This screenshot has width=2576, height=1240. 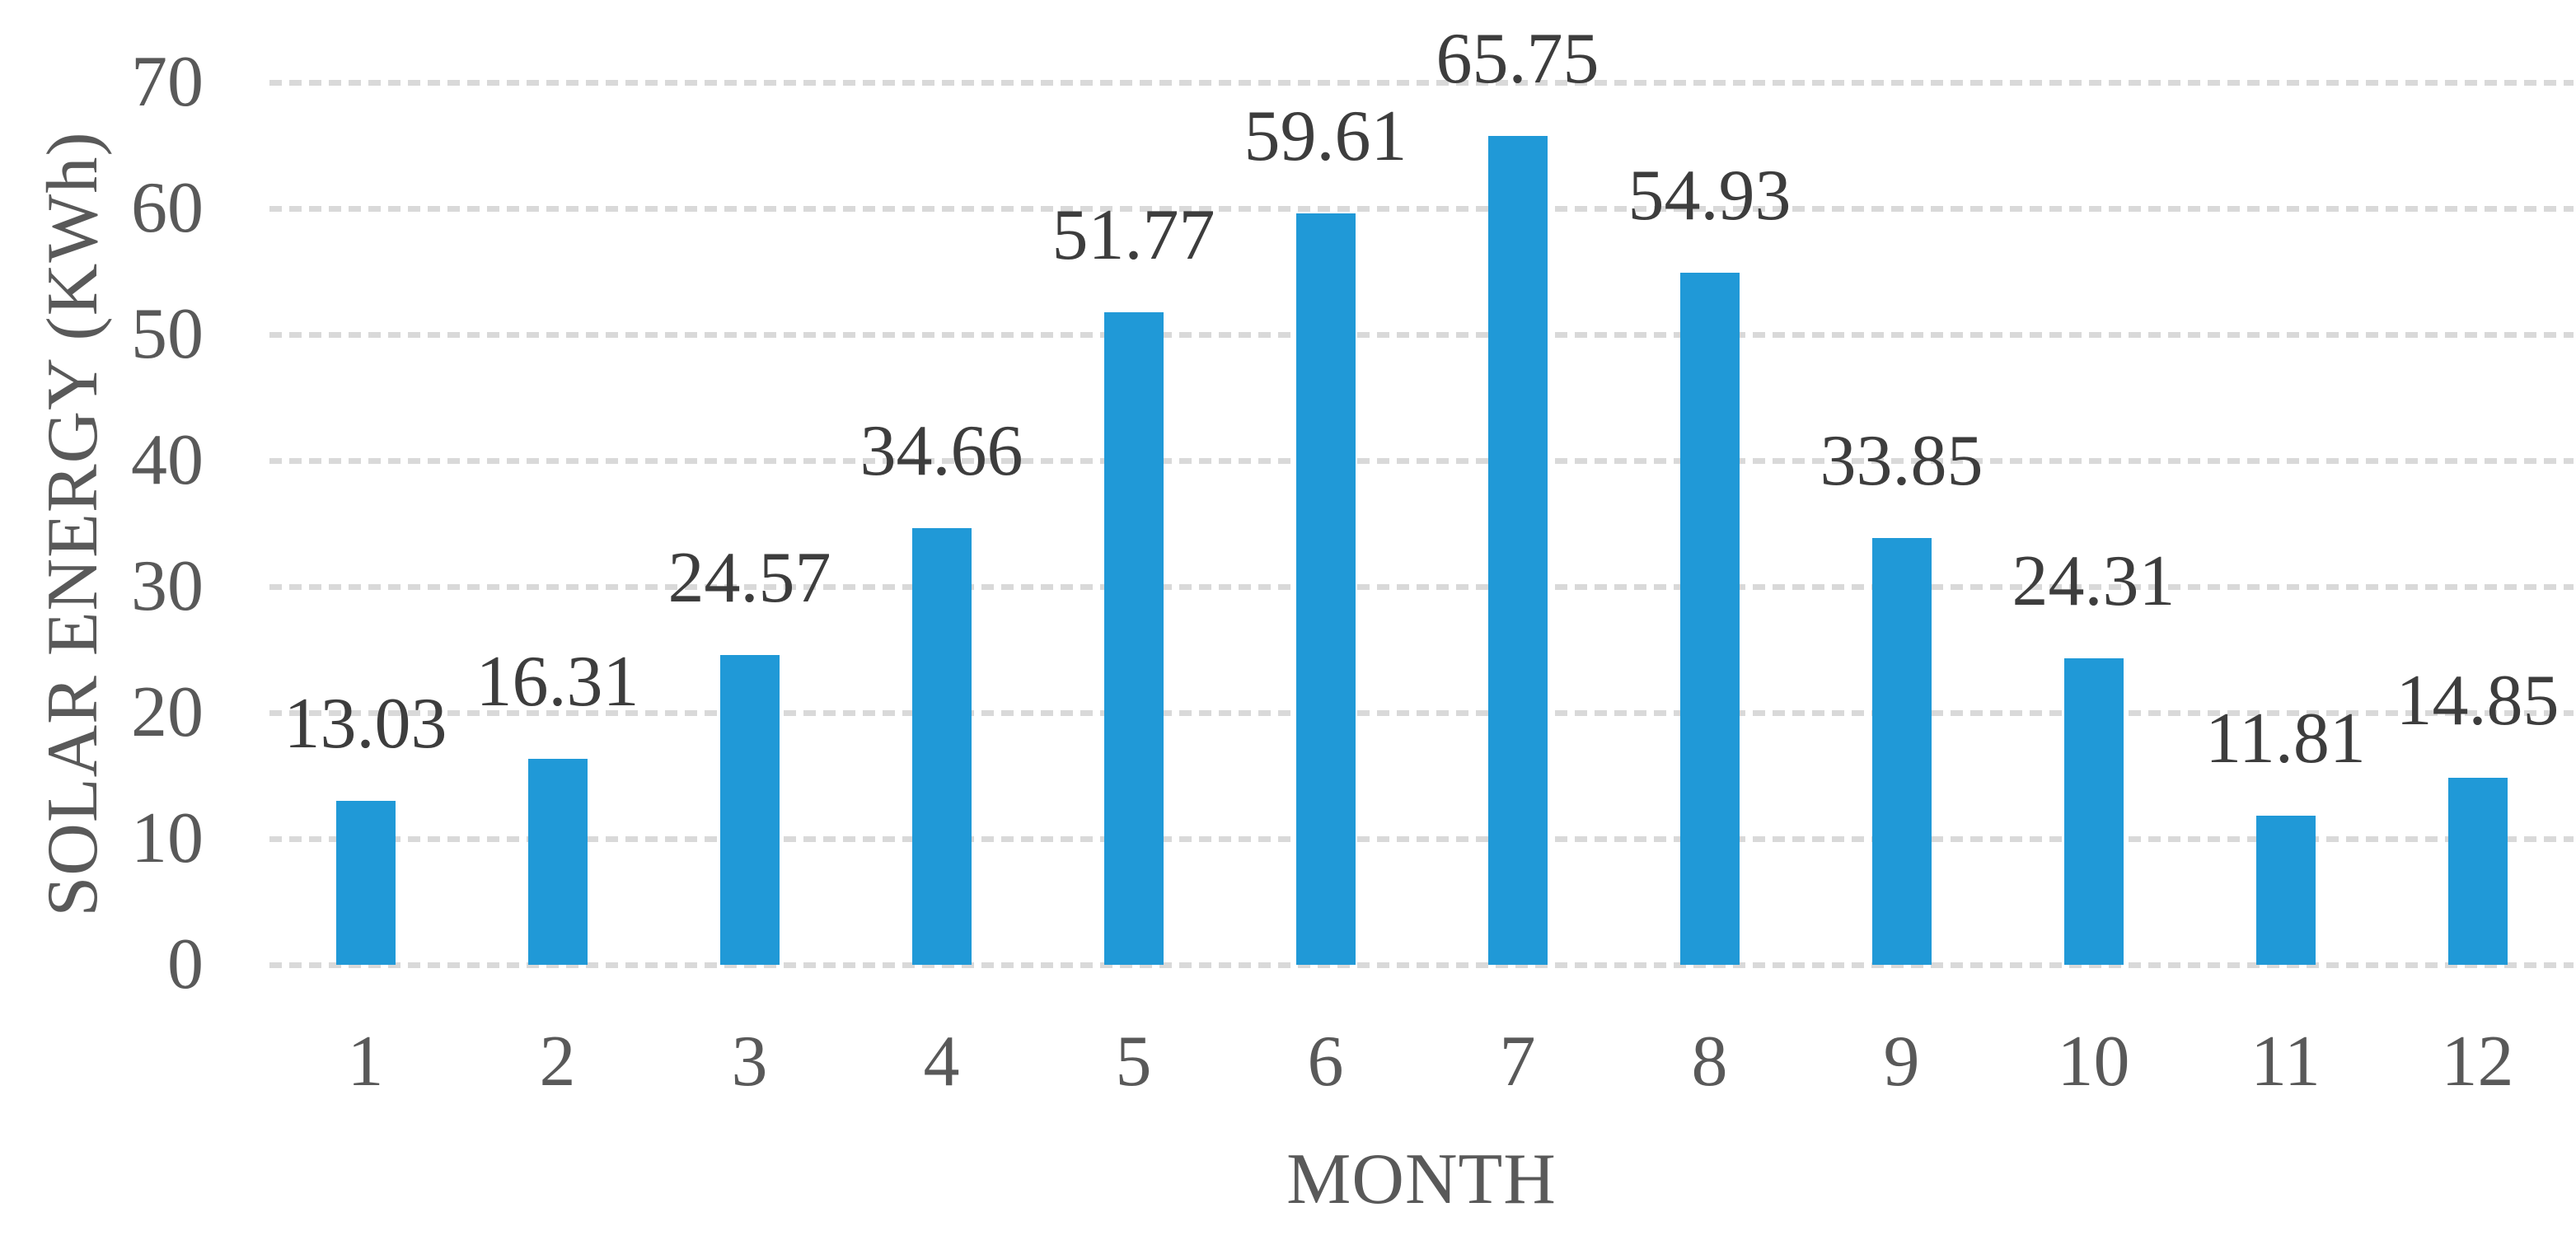 I want to click on x-axis-title: MONTH, so click(x=1421, y=1179).